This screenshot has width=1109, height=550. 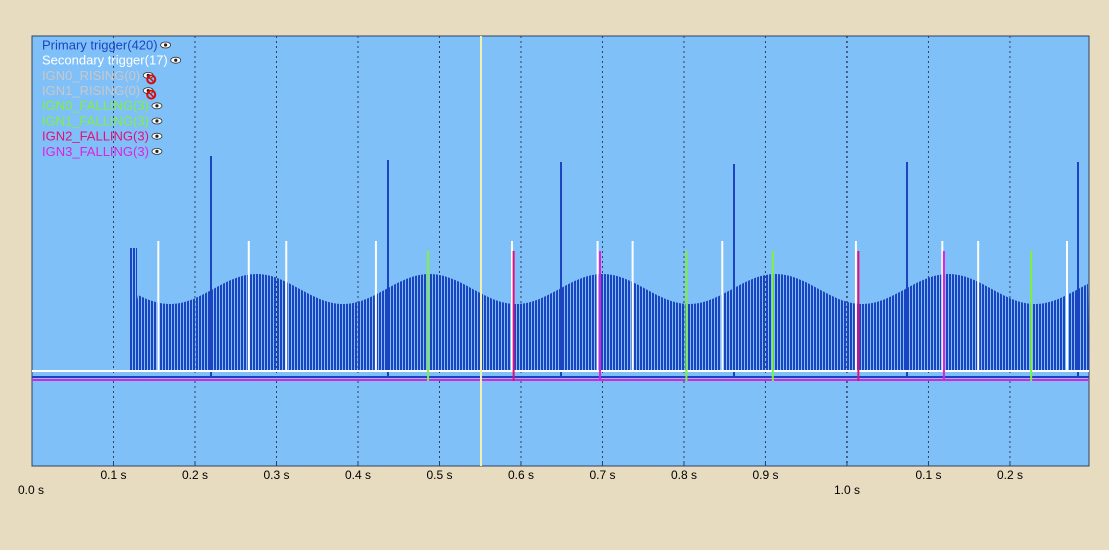 I want to click on x-tick-label: 0.7 s, so click(x=602, y=475).